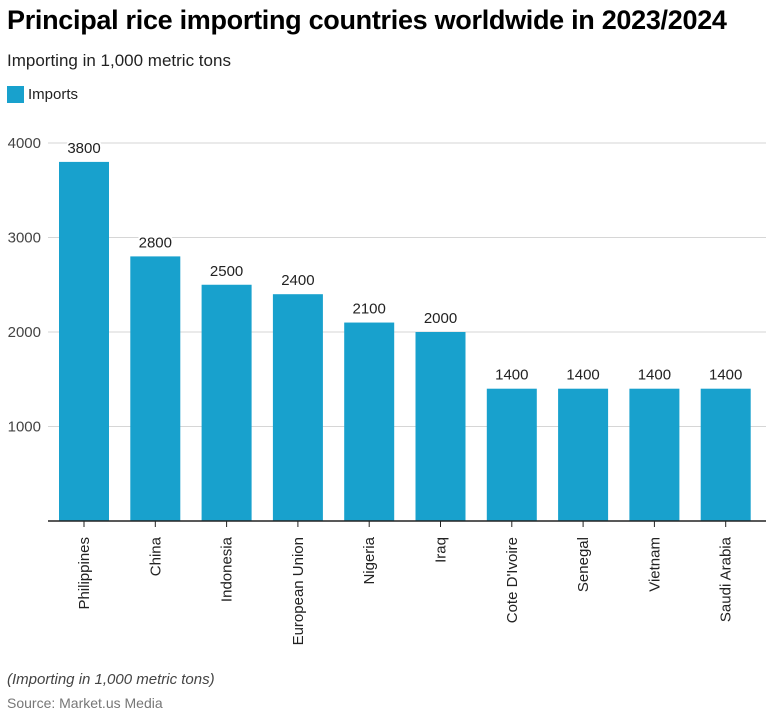  What do you see at coordinates (155, 242) in the screenshot?
I see `data-label: 2800` at bounding box center [155, 242].